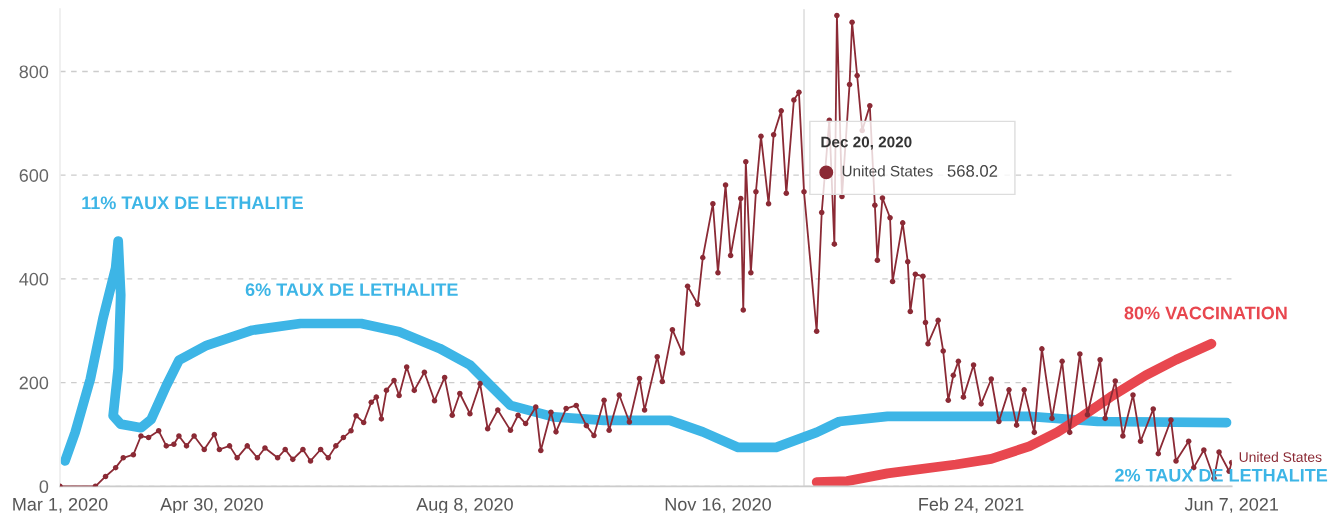 Image resolution: width=1333 pixels, height=513 pixels. Describe the element at coordinates (971, 505) in the screenshot. I see `x-tick-label: Feb 24, 2021` at that location.